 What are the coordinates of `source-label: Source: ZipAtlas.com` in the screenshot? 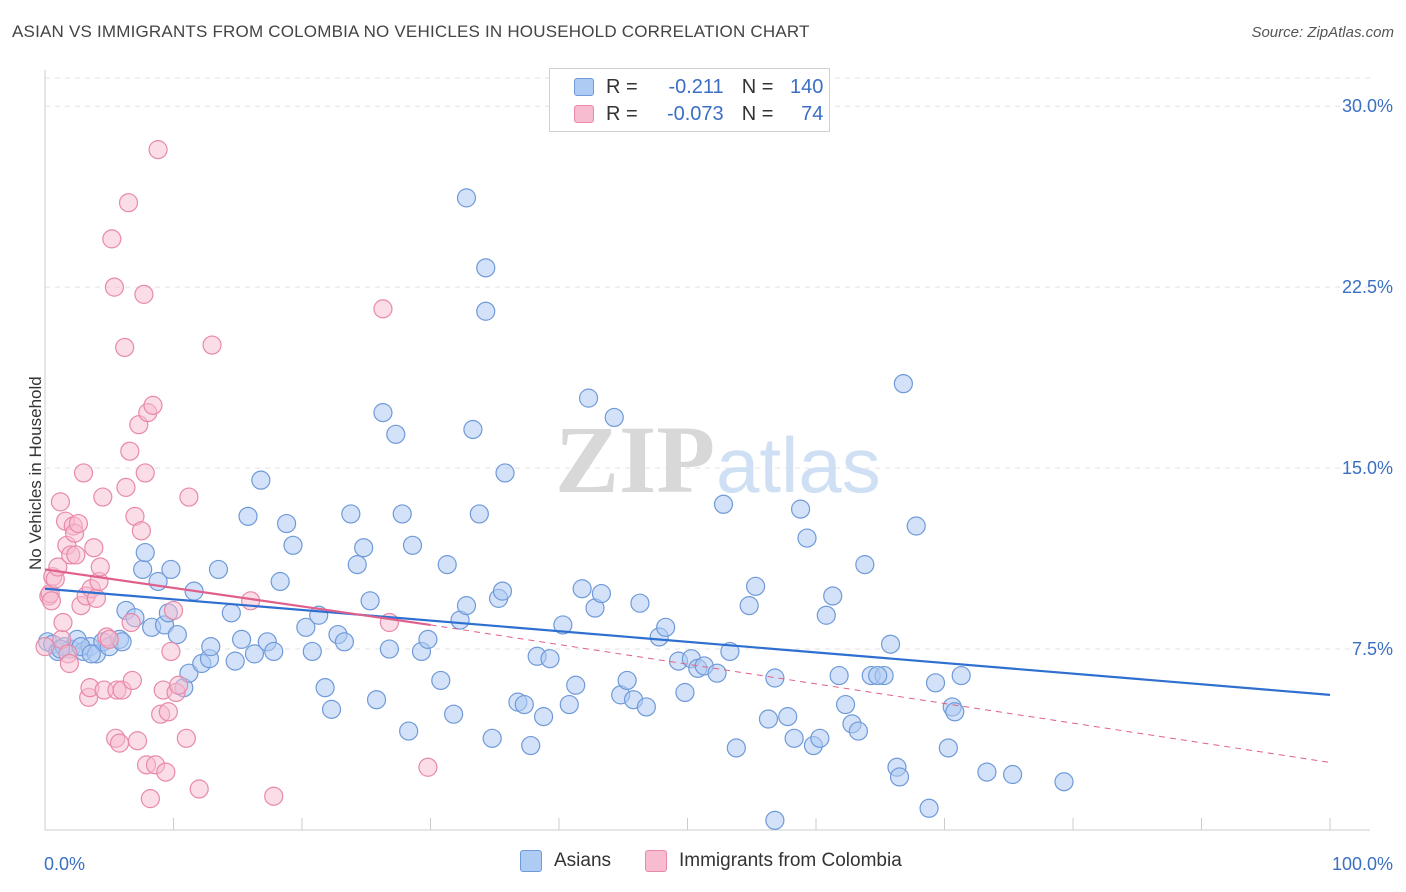 It's located at (1322, 32).